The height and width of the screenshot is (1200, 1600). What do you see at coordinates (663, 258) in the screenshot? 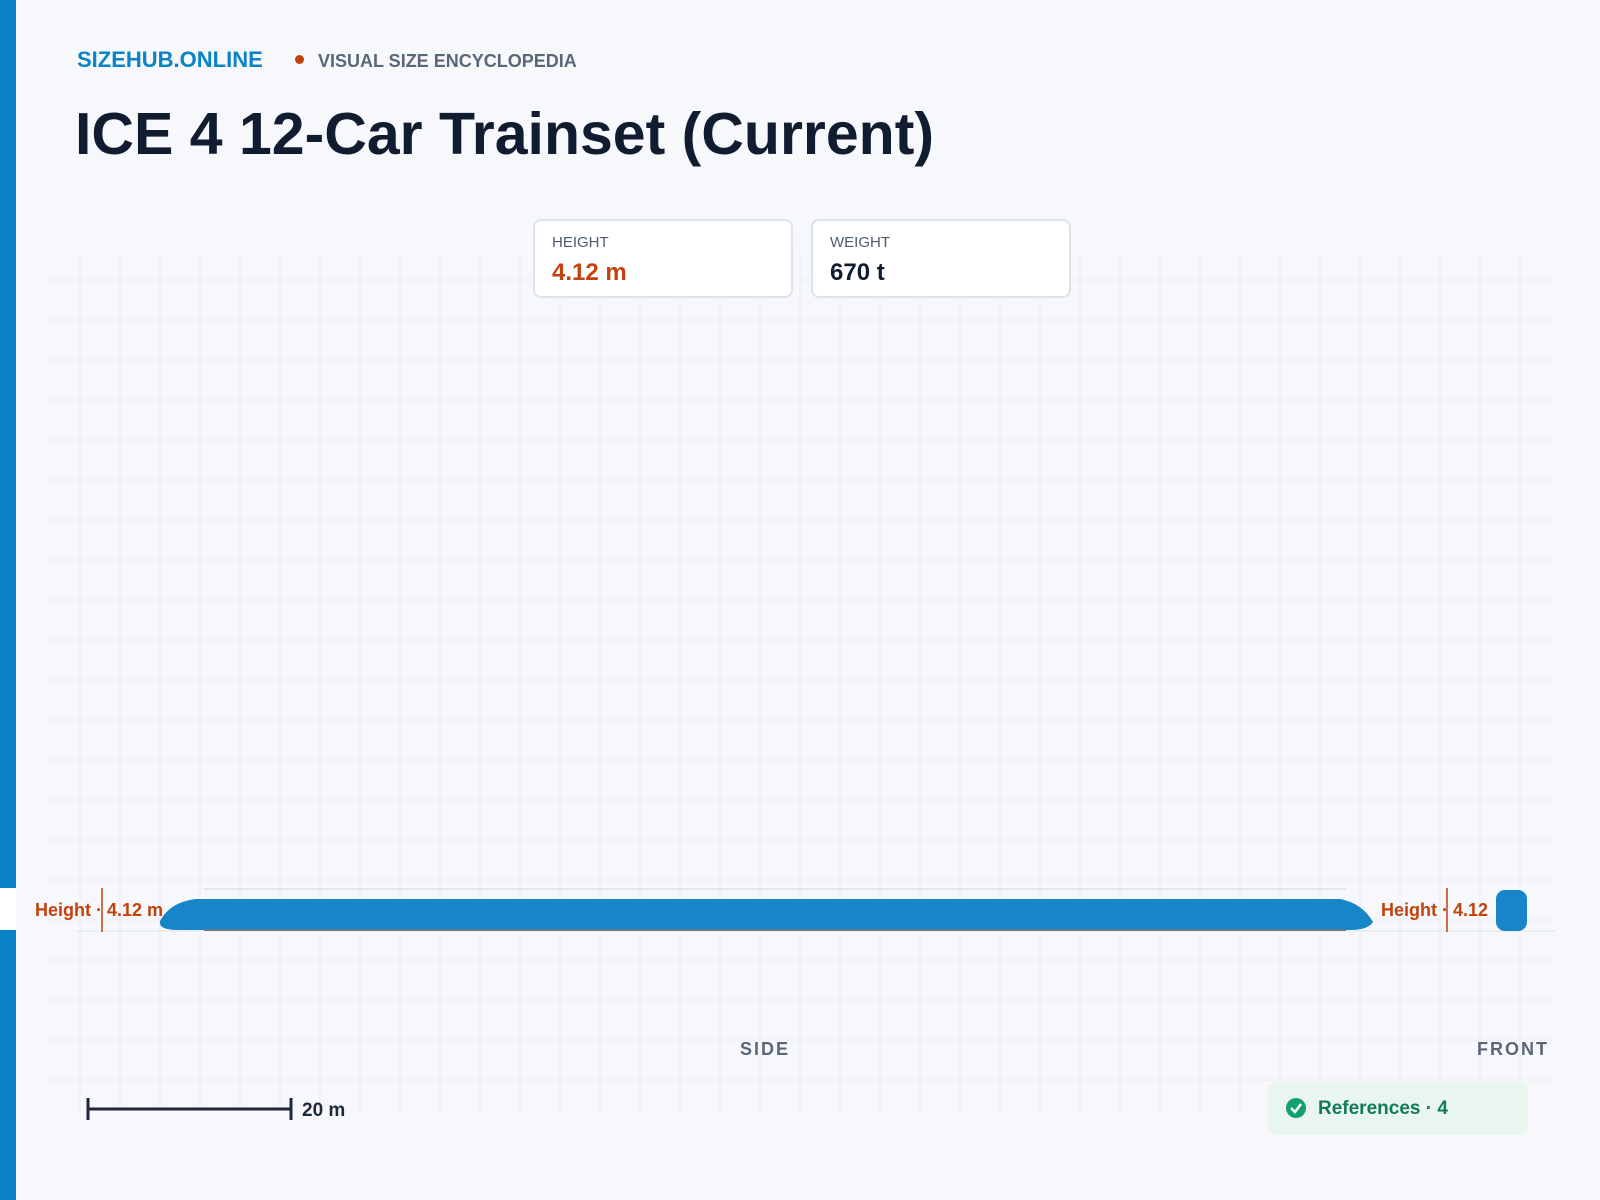
I see `stat-card: HEIGHT 4.12 m` at bounding box center [663, 258].